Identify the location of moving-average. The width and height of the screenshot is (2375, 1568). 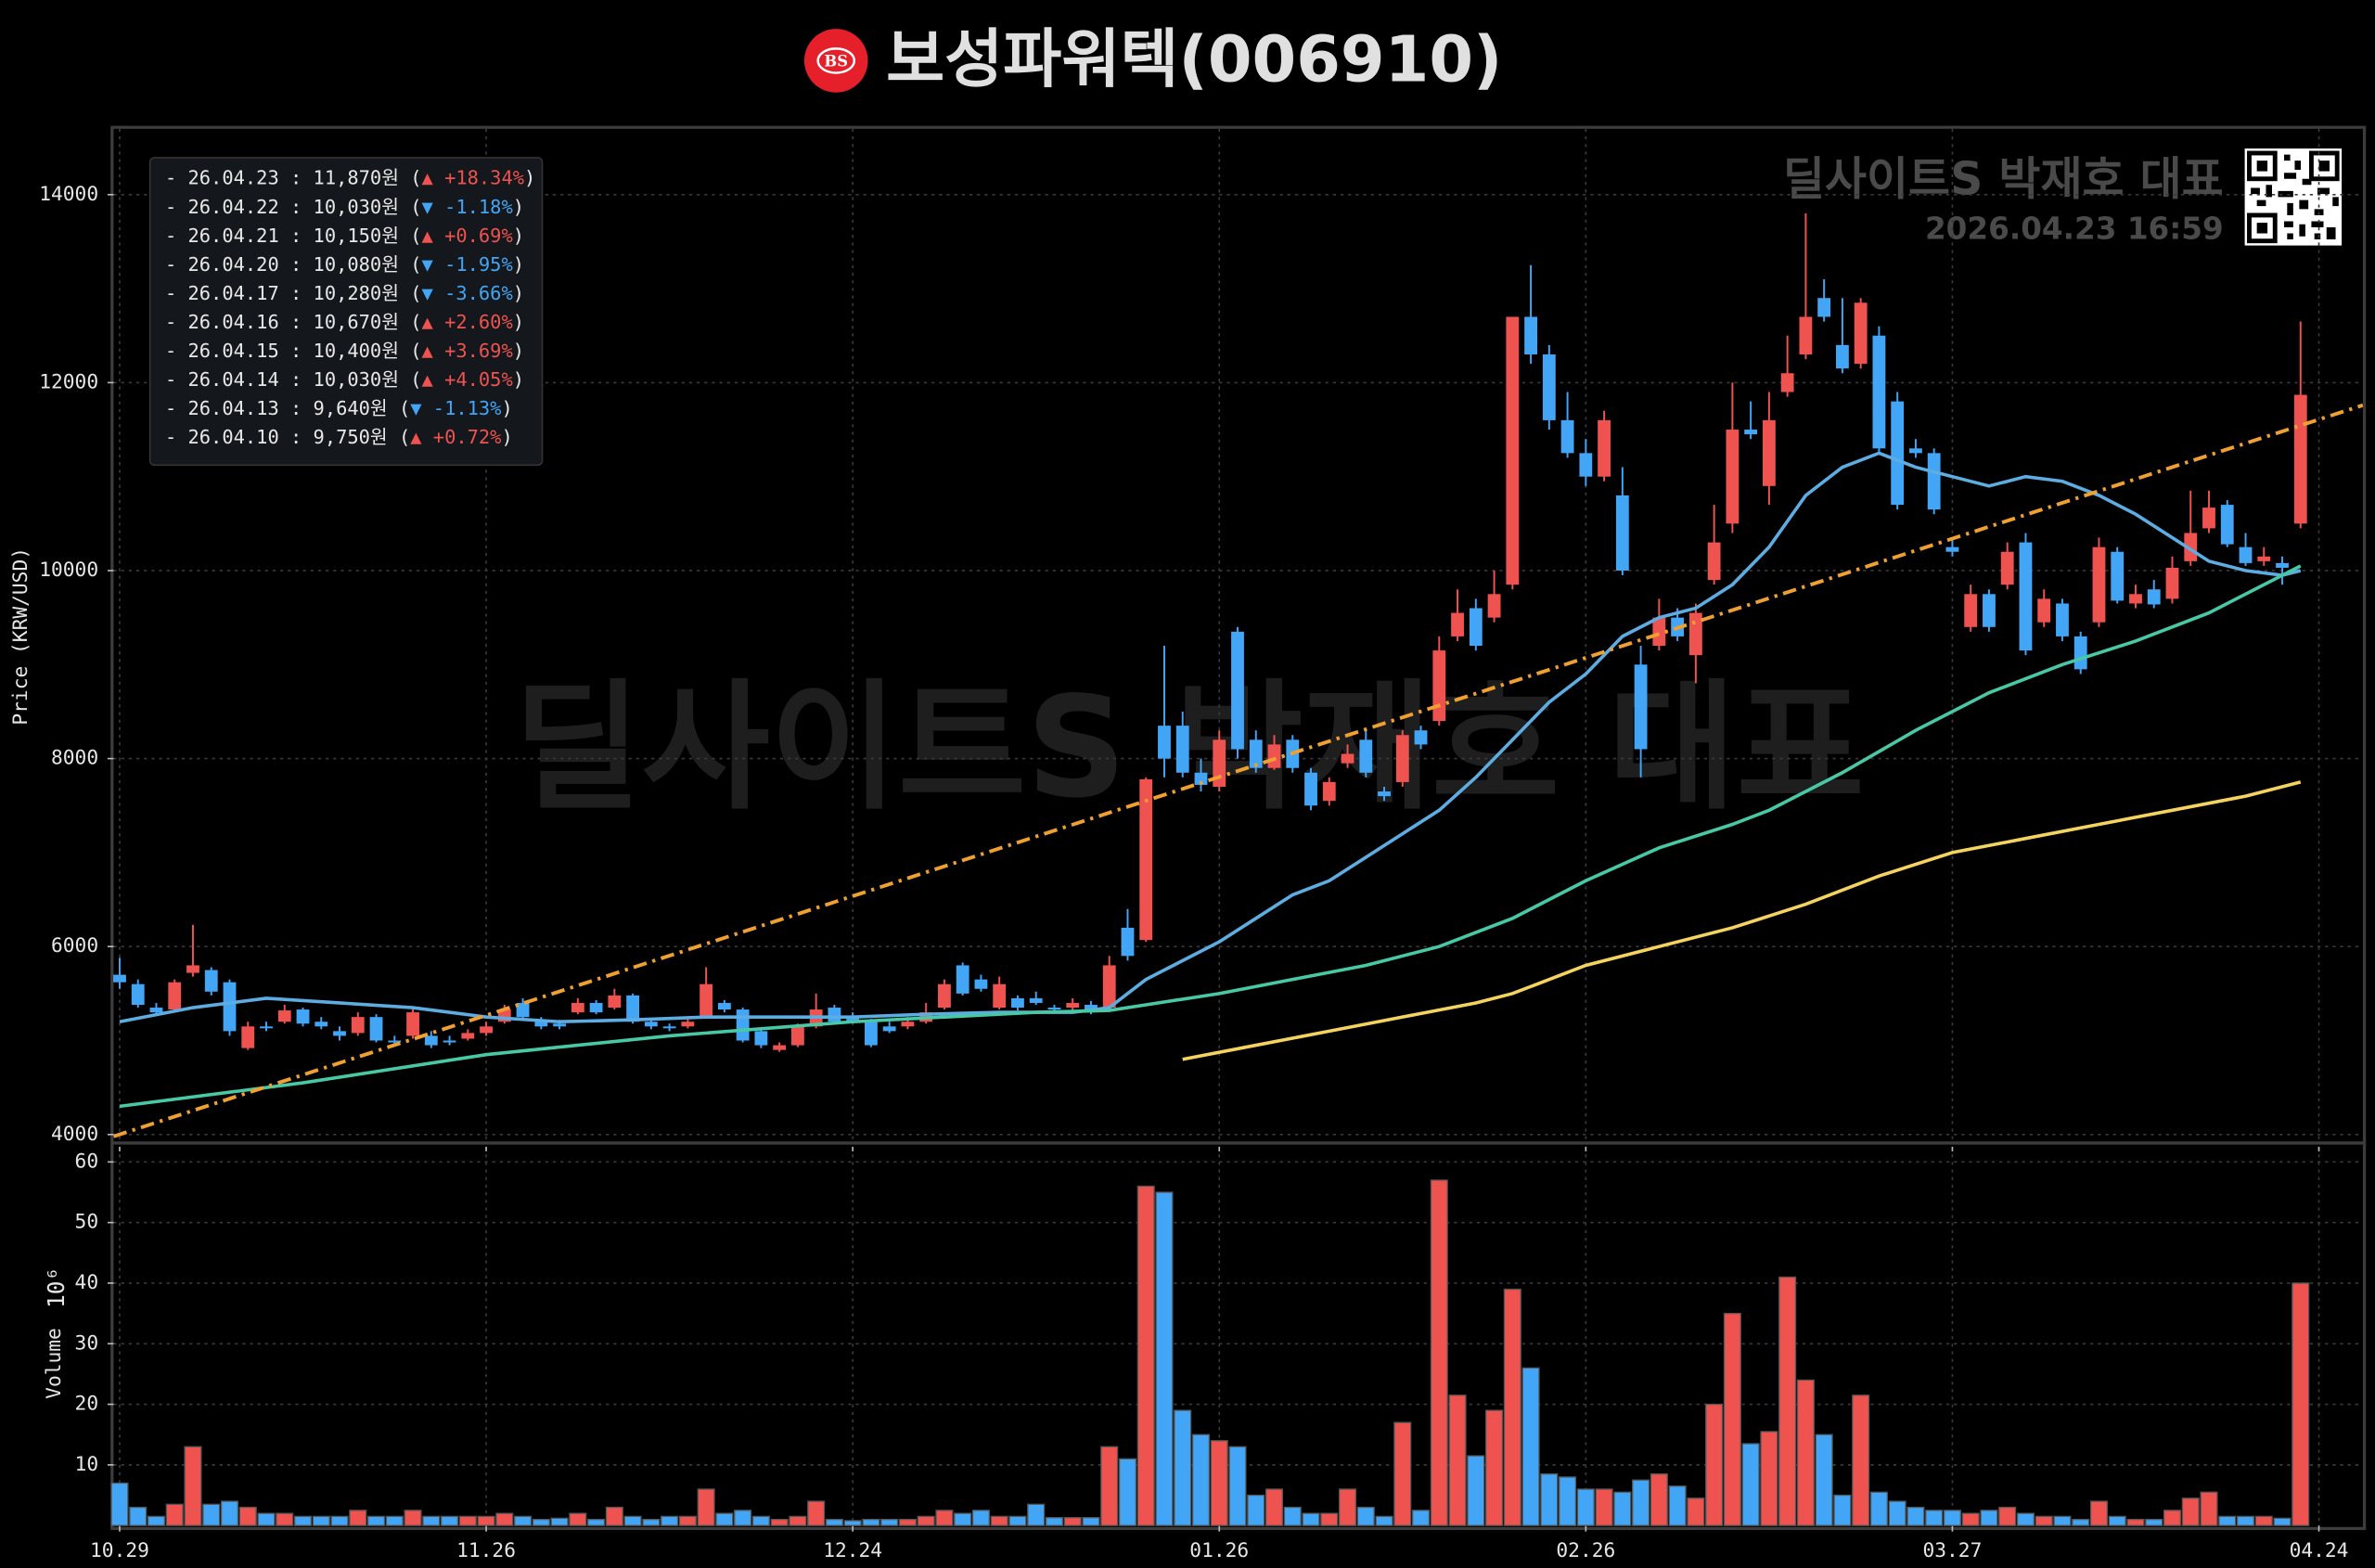
(1742, 921).